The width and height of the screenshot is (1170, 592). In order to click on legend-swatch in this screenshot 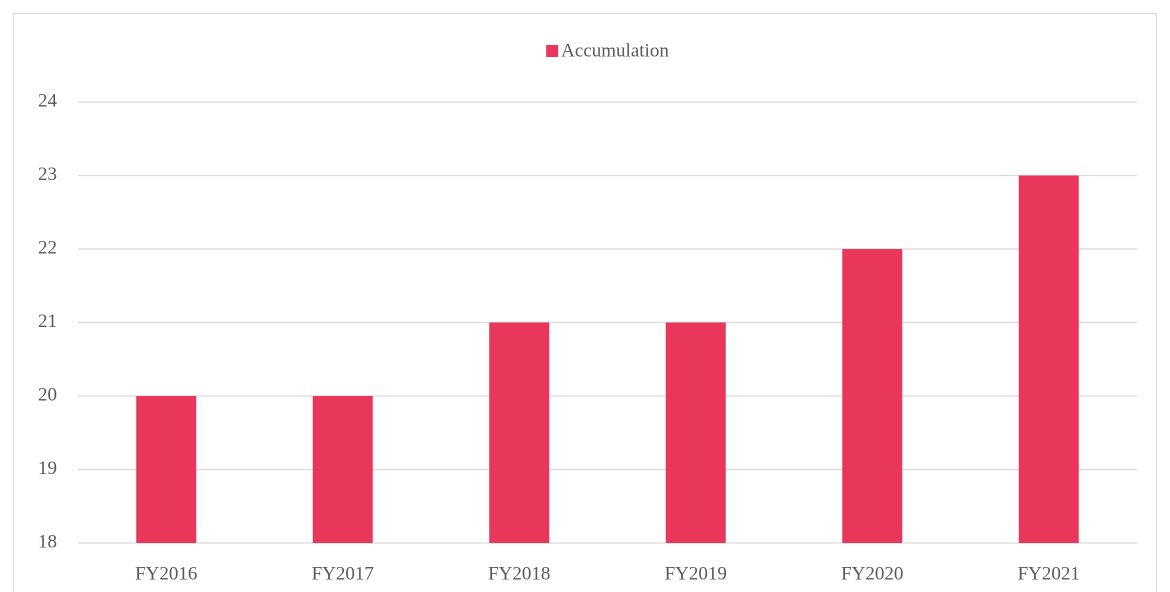, I will do `click(552, 51)`.